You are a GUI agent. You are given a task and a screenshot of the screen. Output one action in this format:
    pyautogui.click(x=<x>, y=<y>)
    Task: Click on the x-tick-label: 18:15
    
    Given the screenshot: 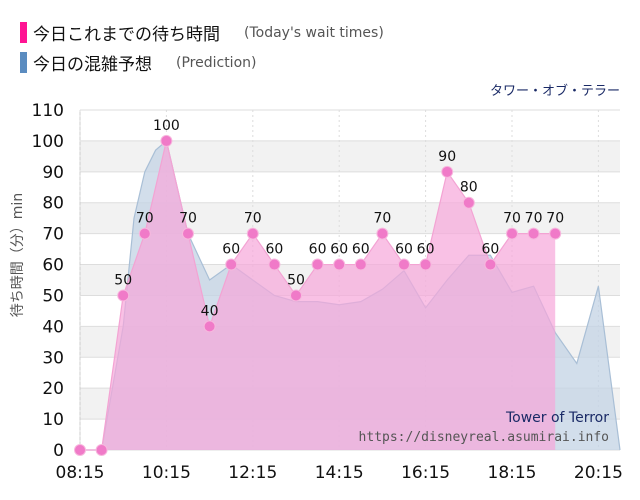 What is the action you would take?
    pyautogui.click(x=512, y=473)
    